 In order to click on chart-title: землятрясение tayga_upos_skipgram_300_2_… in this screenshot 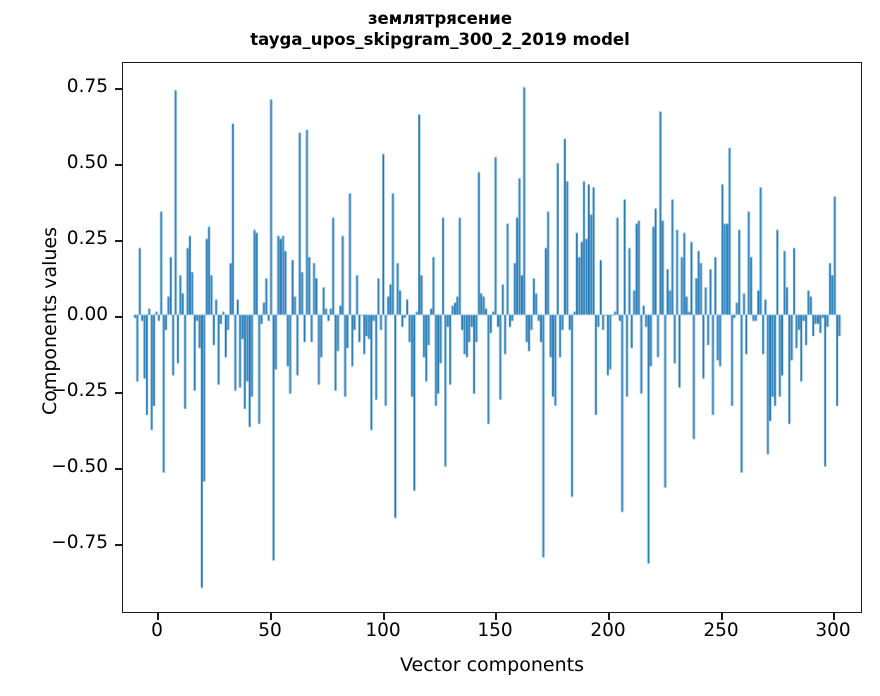, I will do `click(440, 29)`.